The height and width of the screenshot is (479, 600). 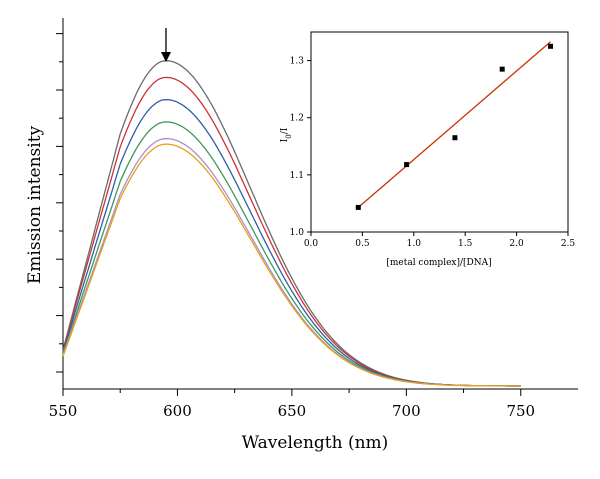 I want to click on inset-points, so click(x=454, y=126).